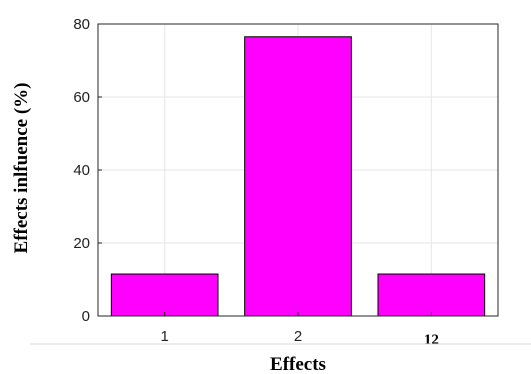 The height and width of the screenshot is (374, 531). Describe the element at coordinates (298, 336) in the screenshot. I see `x-tick-label: 2` at that location.